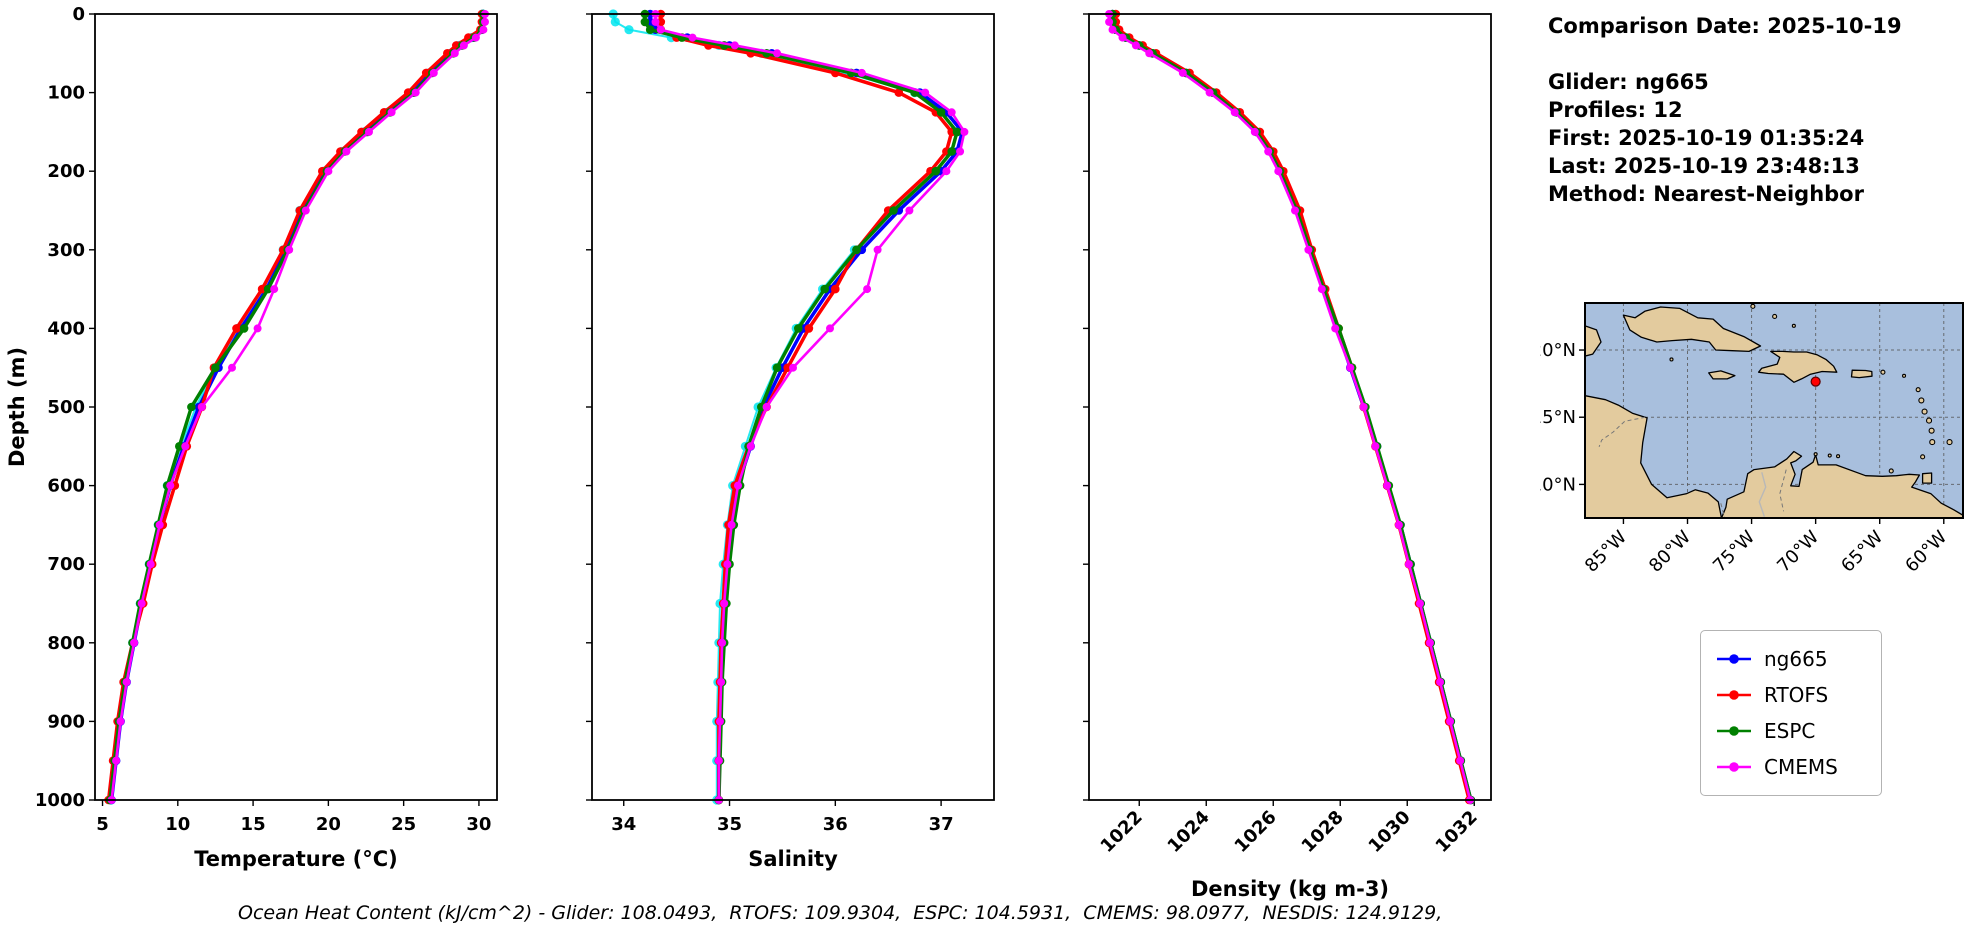  I want to click on map-lat-label: 10°N, so click(1558, 484).